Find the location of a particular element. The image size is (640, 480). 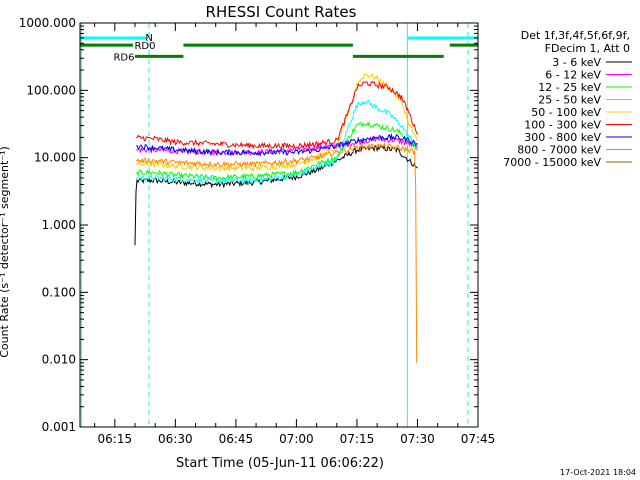

legend-entry-label: 12 - 25 keV is located at coordinates (569, 87).